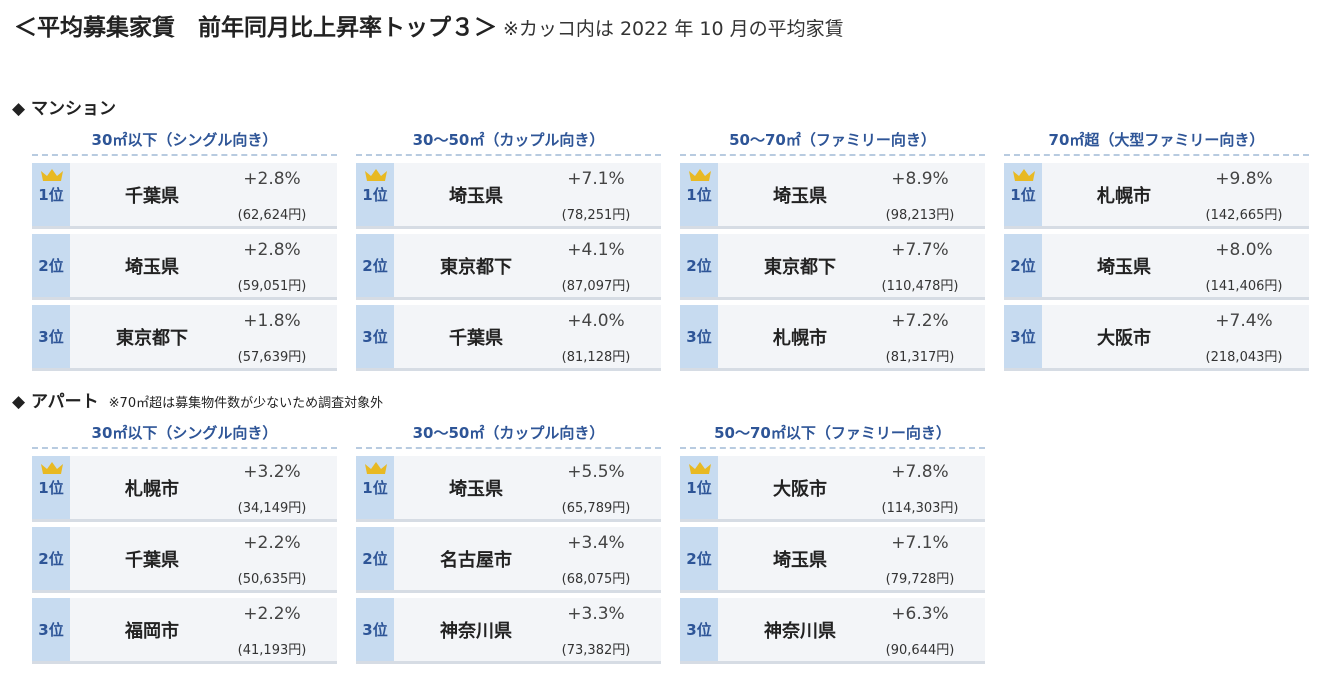  Describe the element at coordinates (920, 286) in the screenshot. I see `average-rent: (110,478円)` at that location.